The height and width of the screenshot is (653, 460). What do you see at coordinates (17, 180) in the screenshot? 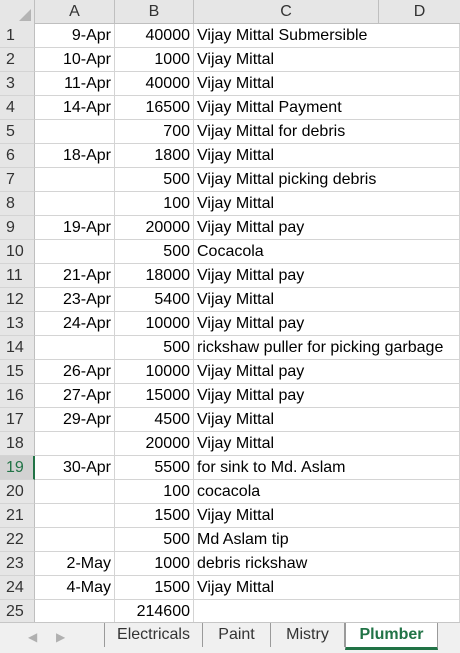
I see `row-header: 7` at bounding box center [17, 180].